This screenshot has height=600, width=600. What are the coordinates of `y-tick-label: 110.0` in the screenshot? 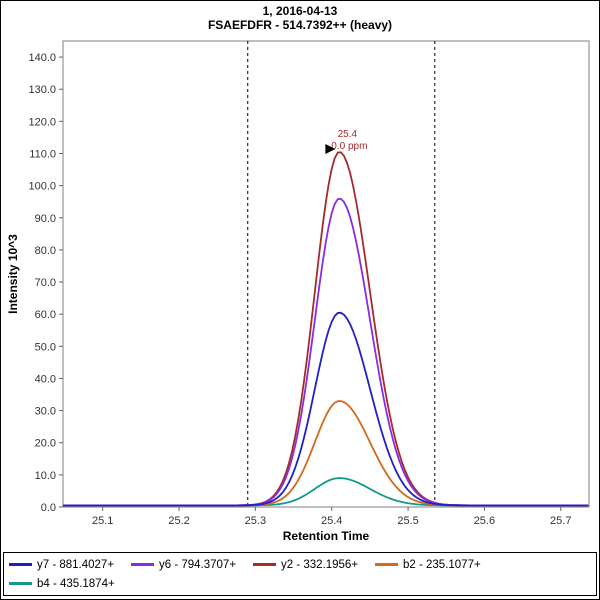 It's located at (42, 154).